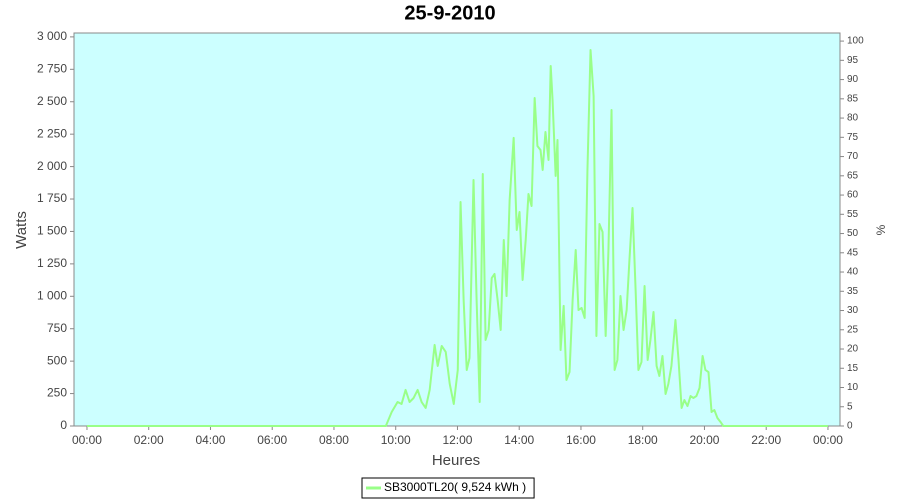 This screenshot has width=900, height=500. I want to click on legend: SB3000TL20( 9,524 kWh ), so click(448, 488).